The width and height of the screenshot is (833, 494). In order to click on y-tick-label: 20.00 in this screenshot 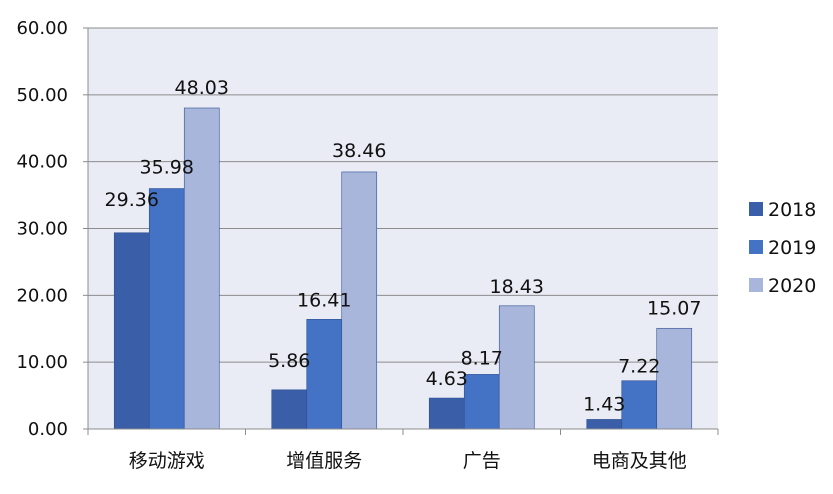, I will do `click(42, 295)`.